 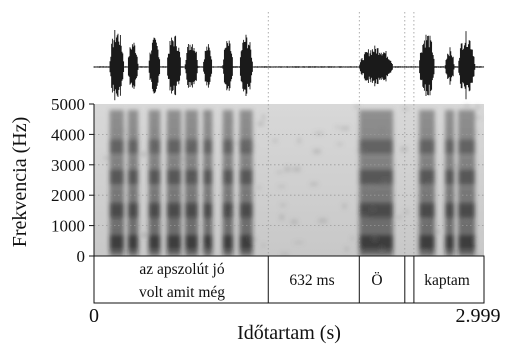 What do you see at coordinates (68, 134) in the screenshot?
I see `y-tick-label: 4000` at bounding box center [68, 134].